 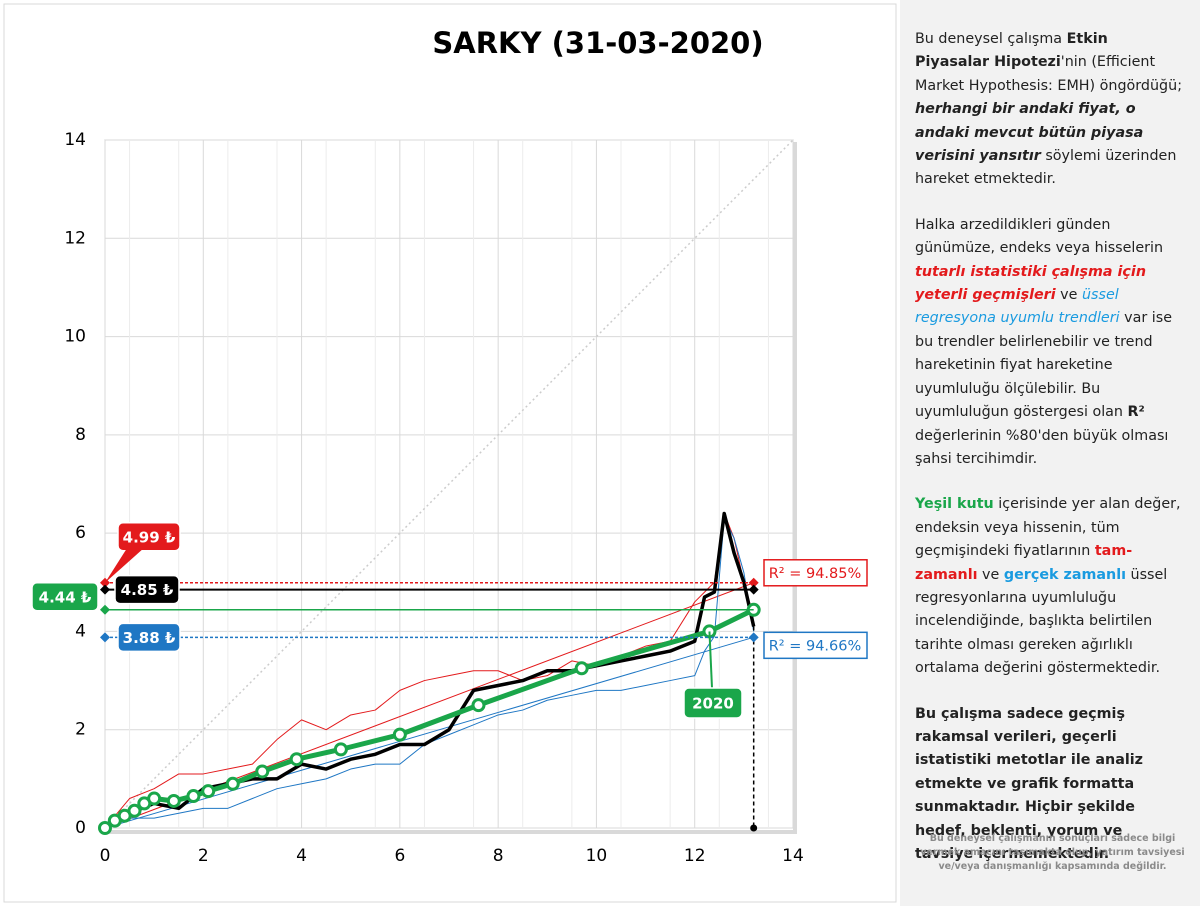 What do you see at coordinates (80, 533) in the screenshot?
I see `y-tick-label: 6` at bounding box center [80, 533].